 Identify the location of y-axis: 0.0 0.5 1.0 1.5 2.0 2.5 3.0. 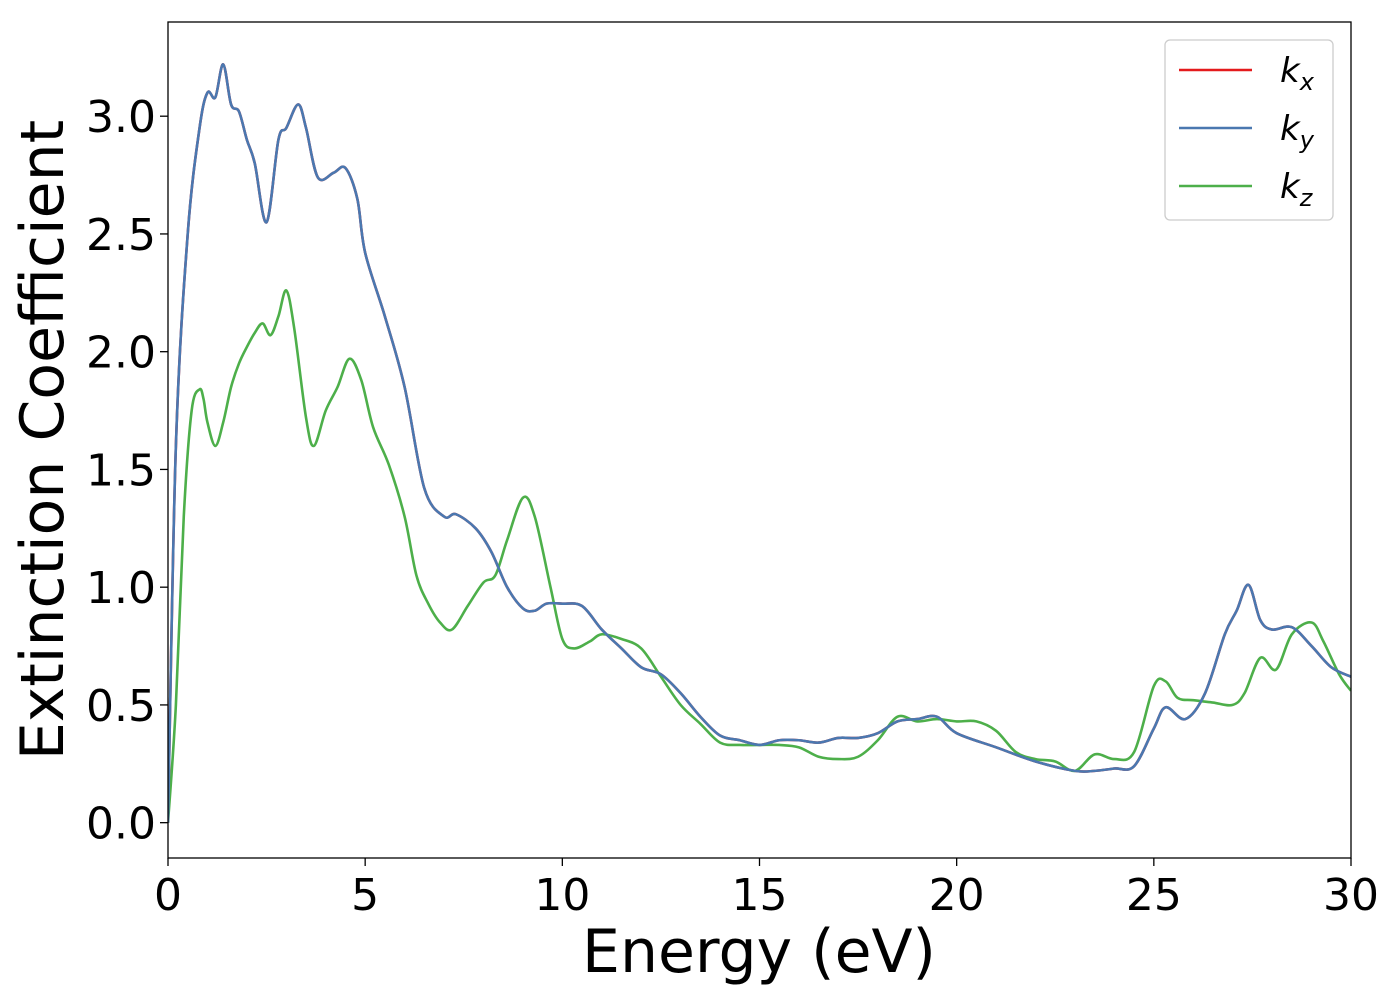
(127, 471).